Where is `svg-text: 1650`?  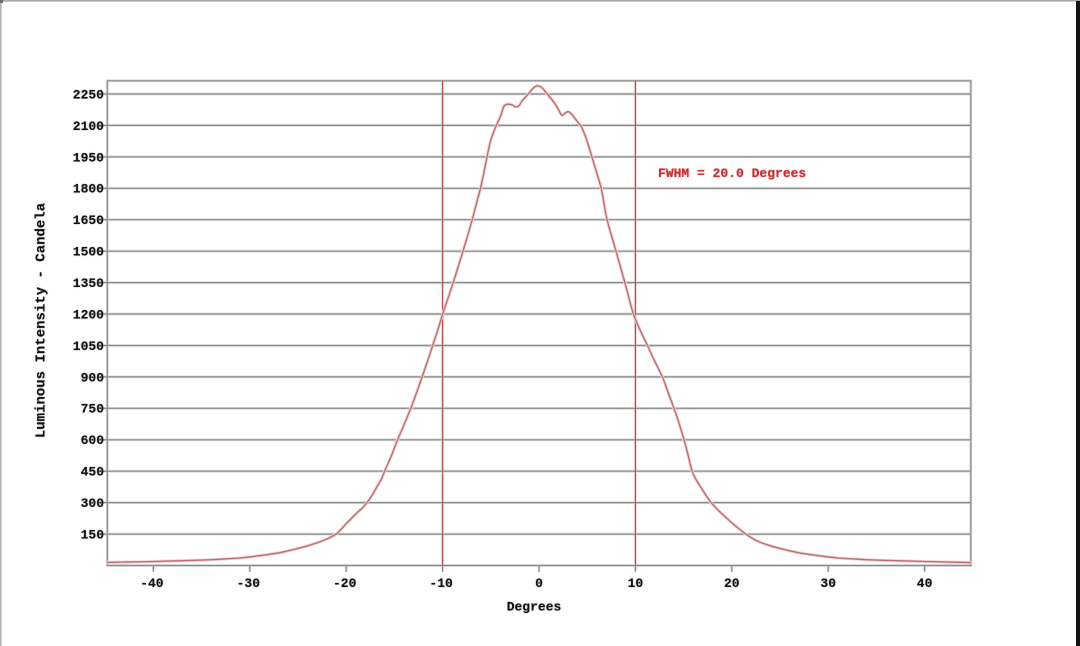 svg-text: 1650 is located at coordinates (88, 220).